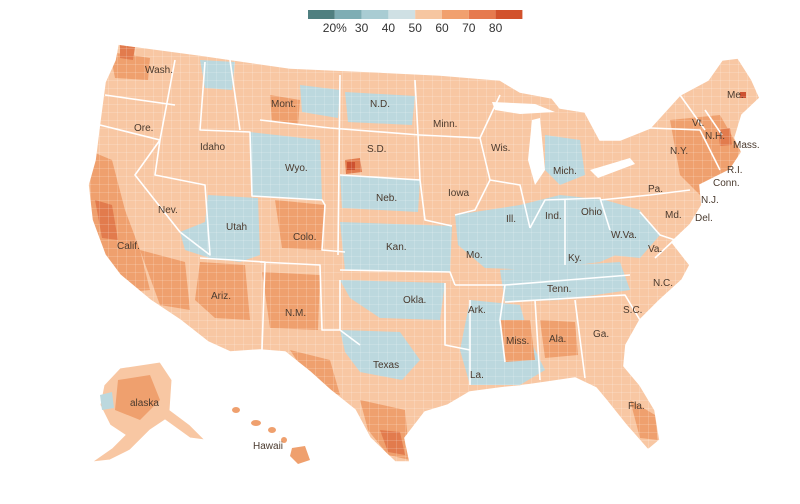  I want to click on label-nc: N.C., so click(663, 283).